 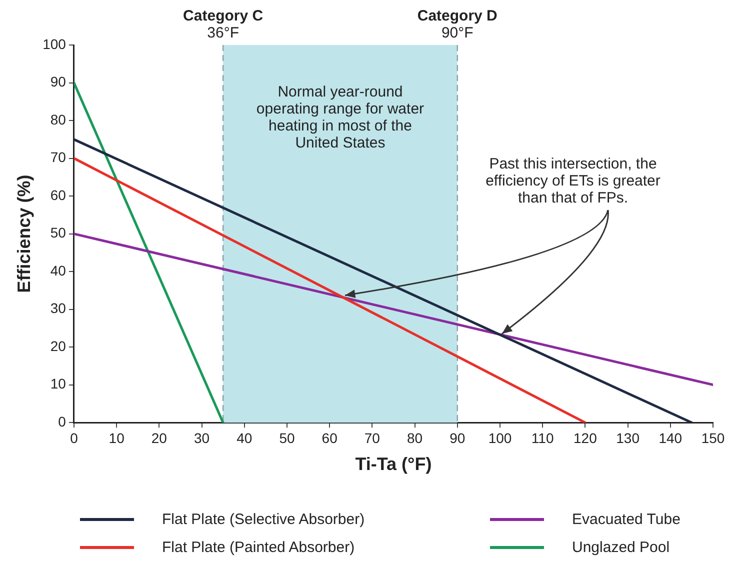 What do you see at coordinates (263, 519) in the screenshot?
I see `legend-label: Flat Plate (Selective Absorber)` at bounding box center [263, 519].